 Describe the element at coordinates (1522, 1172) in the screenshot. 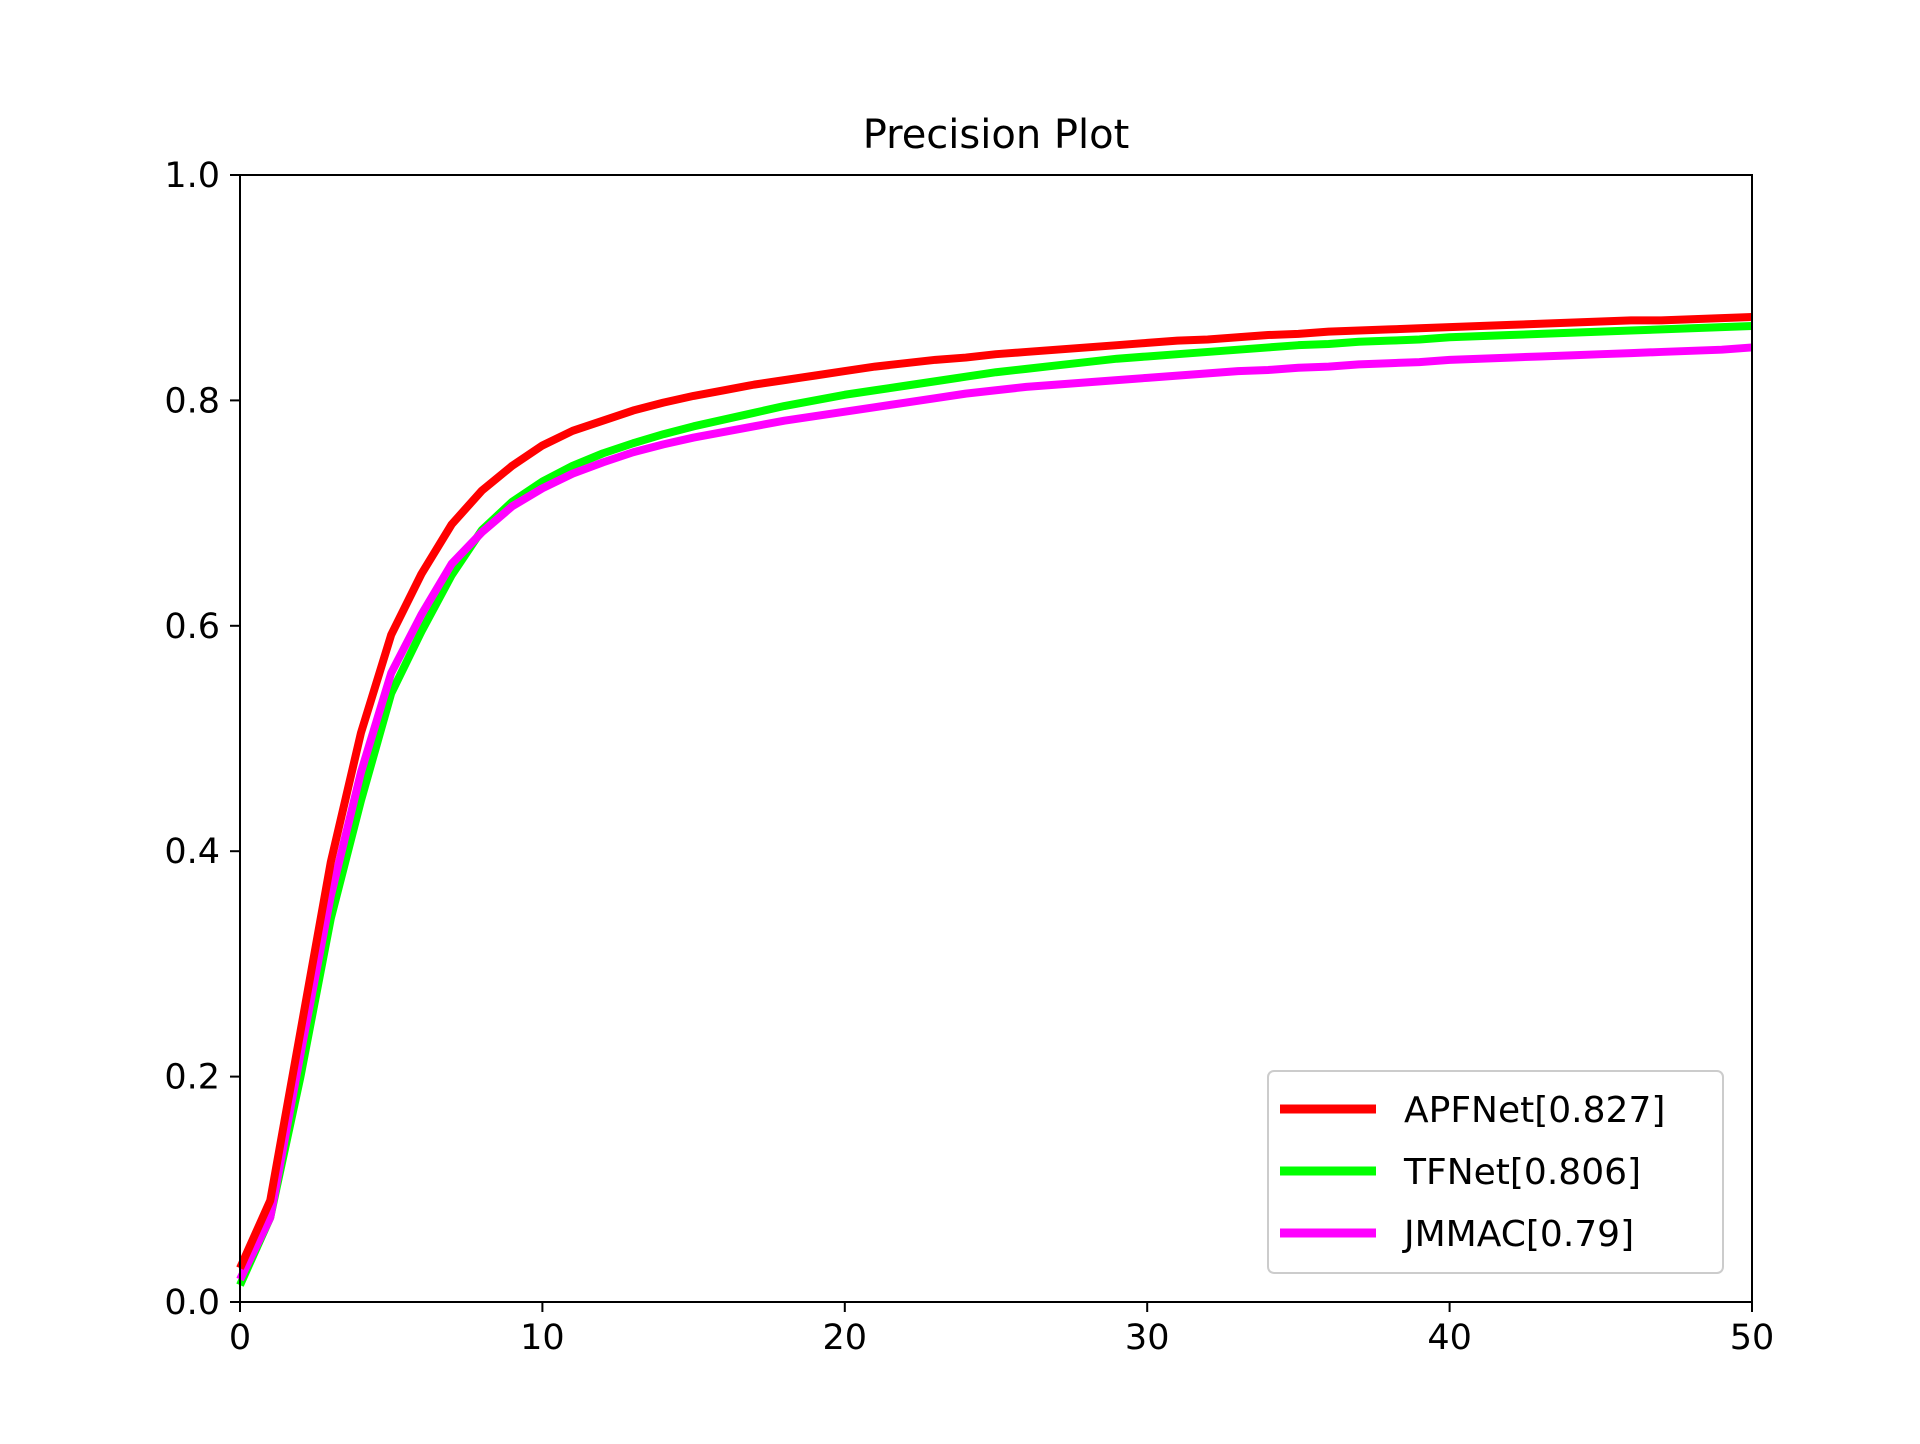

I see `legend-label: TFNet[0.806]` at that location.